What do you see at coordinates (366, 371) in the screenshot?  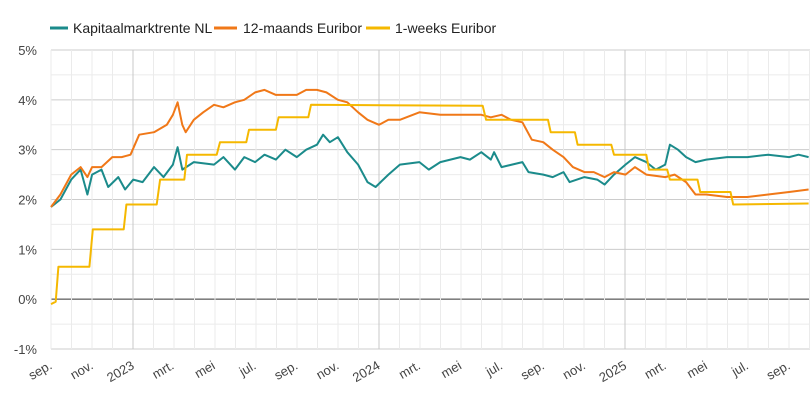 I see `x-tick-label: 2024` at bounding box center [366, 371].